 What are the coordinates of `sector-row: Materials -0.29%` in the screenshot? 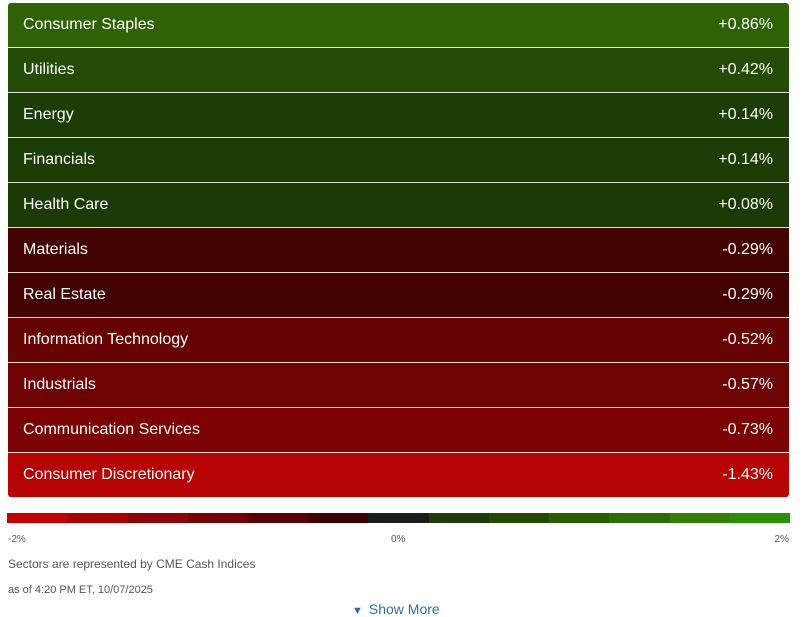 It's located at (398, 250).